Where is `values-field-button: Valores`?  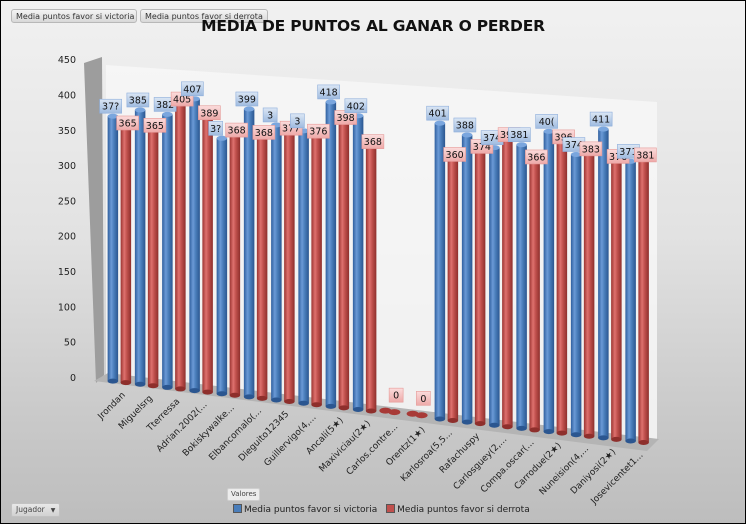
values-field-button: Valores is located at coordinates (244, 494).